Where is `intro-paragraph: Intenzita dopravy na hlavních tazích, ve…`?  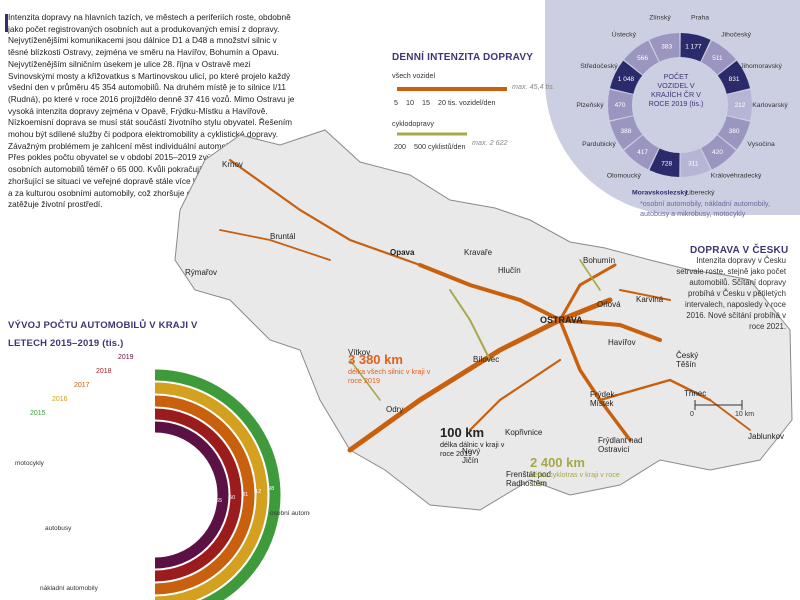
intro-paragraph: Intenzita dopravy na hlavních tazích, ve… is located at coordinates (153, 111).